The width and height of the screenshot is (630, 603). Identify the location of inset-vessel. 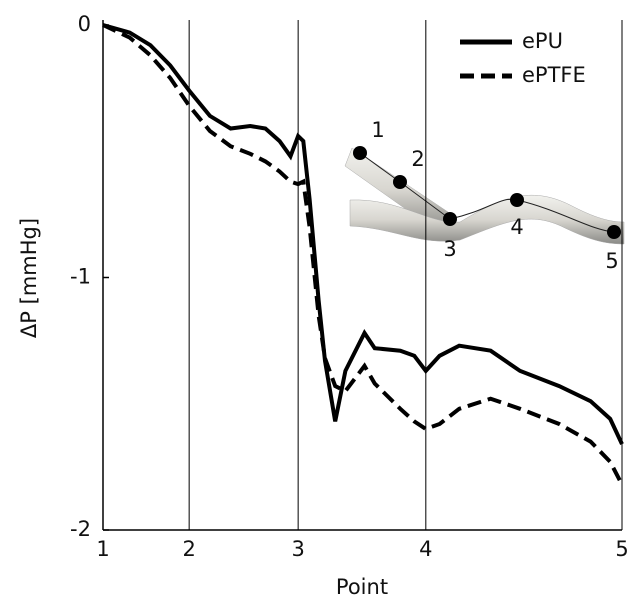
(484, 195).